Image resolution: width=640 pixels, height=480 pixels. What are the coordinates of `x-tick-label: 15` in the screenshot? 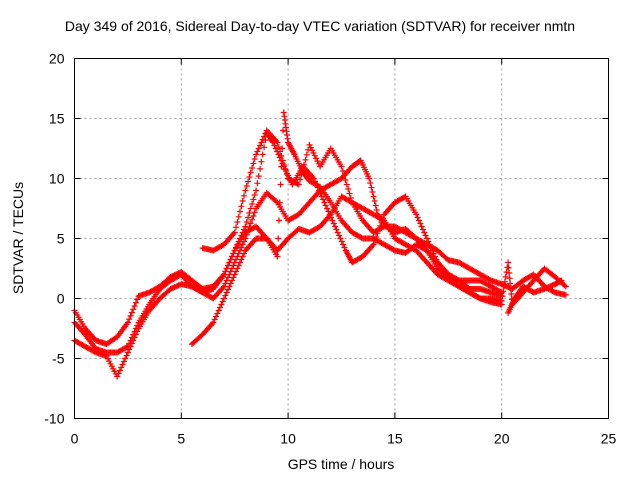 It's located at (395, 439).